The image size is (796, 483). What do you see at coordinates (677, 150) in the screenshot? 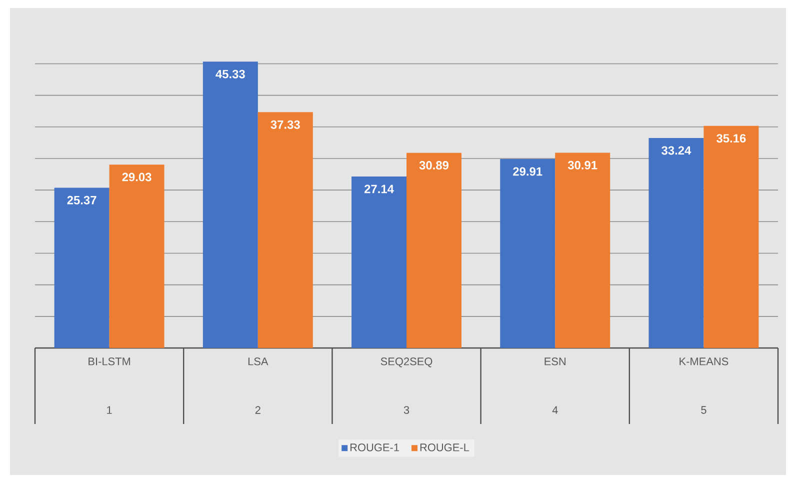
I see `data-label: 33.24` at bounding box center [677, 150].